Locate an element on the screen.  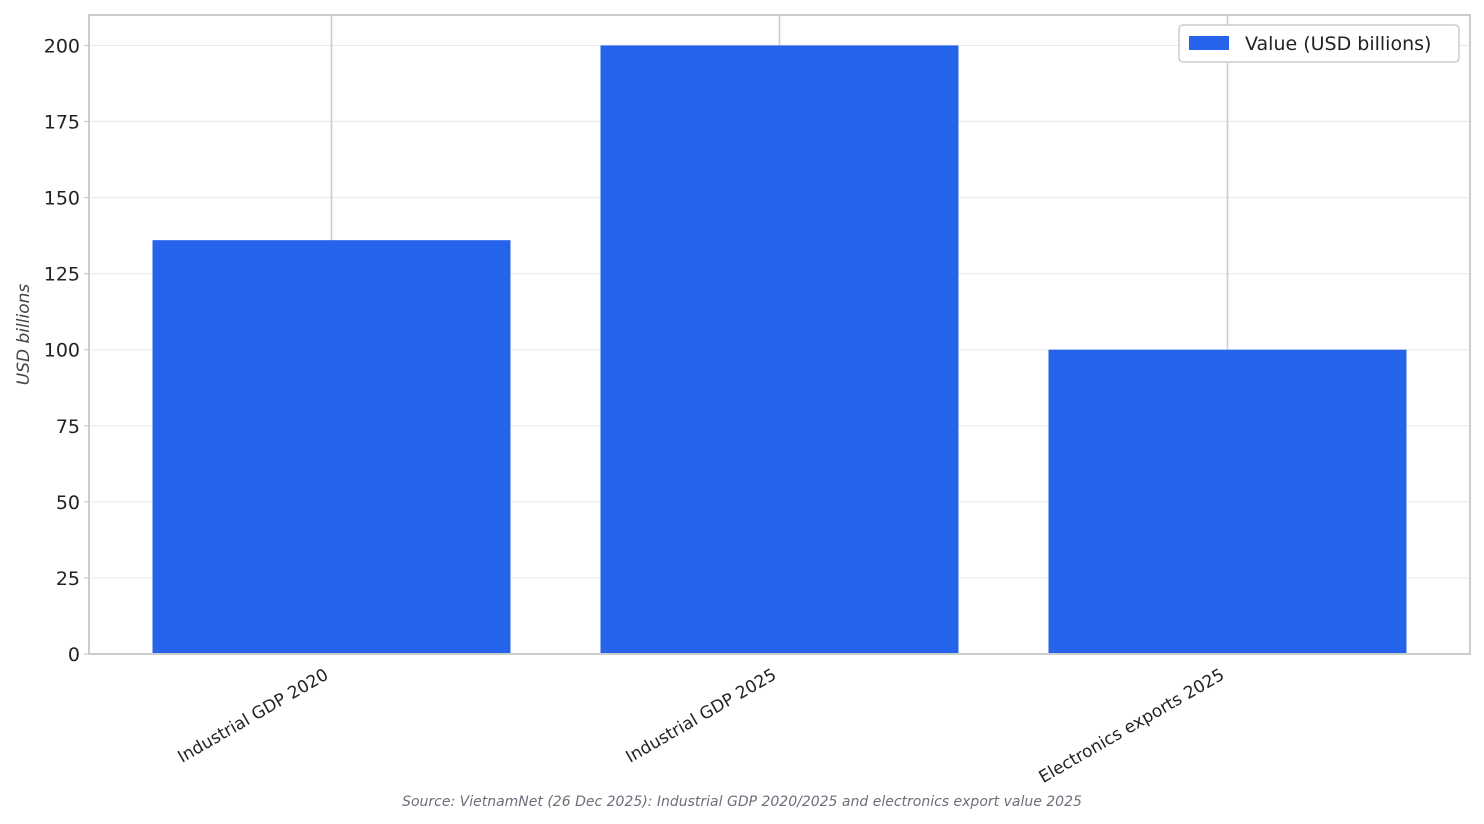
bar-industrial-gdp-2020 is located at coordinates (331, 447).